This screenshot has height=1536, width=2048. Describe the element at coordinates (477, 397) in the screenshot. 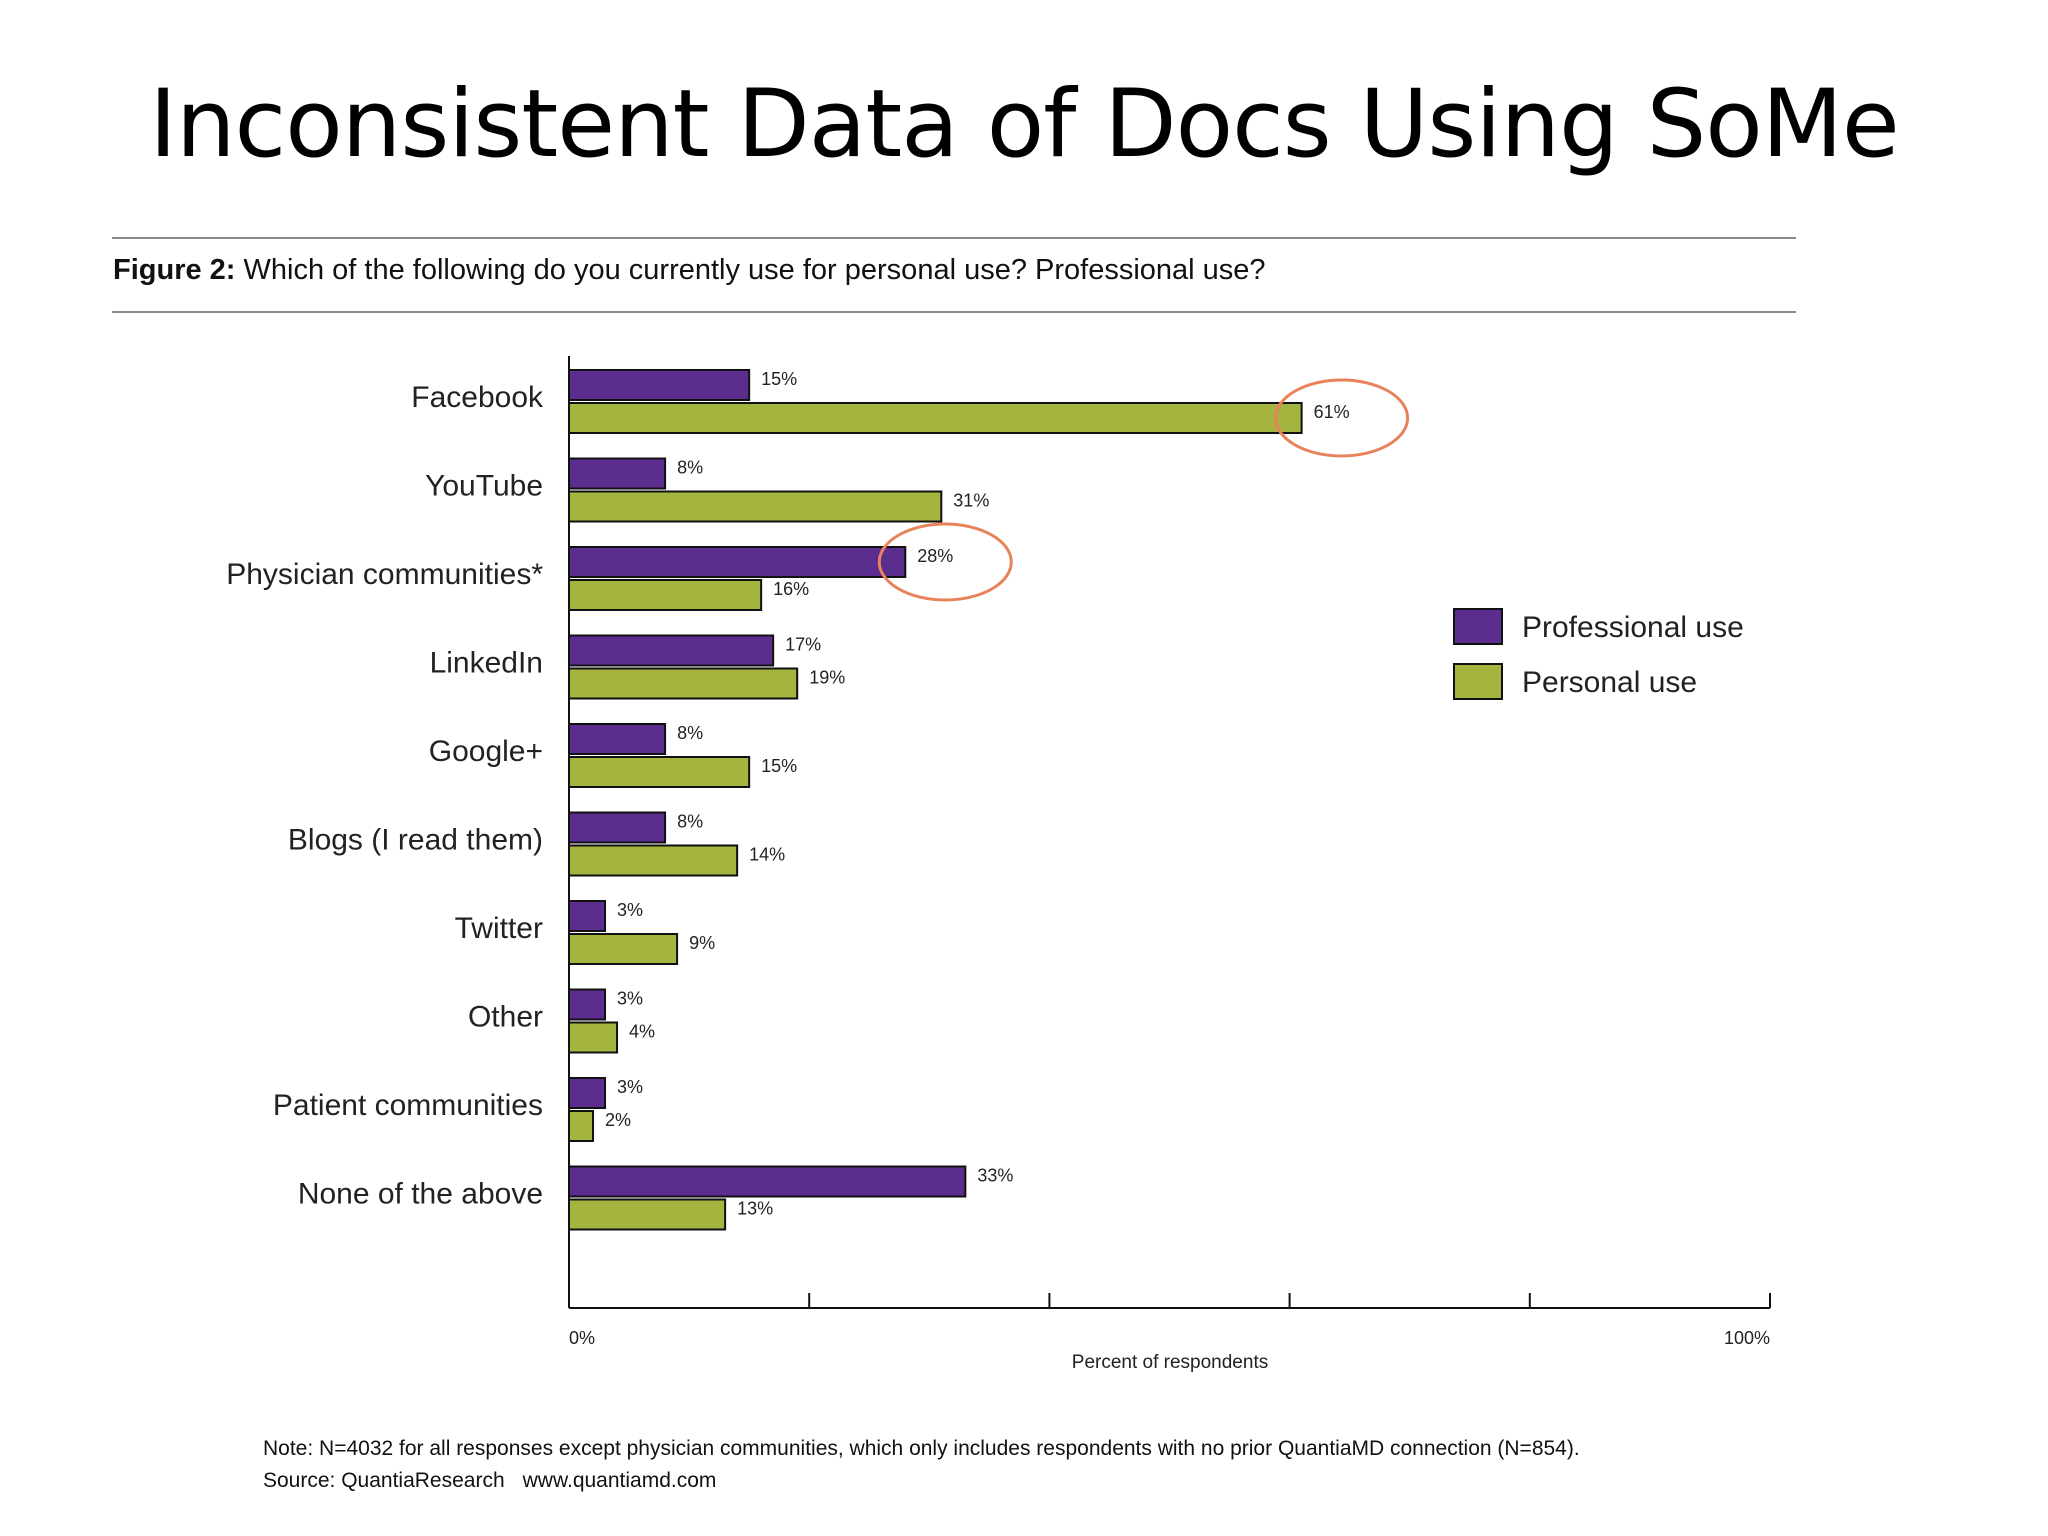

I see `category-label: Facebook` at that location.